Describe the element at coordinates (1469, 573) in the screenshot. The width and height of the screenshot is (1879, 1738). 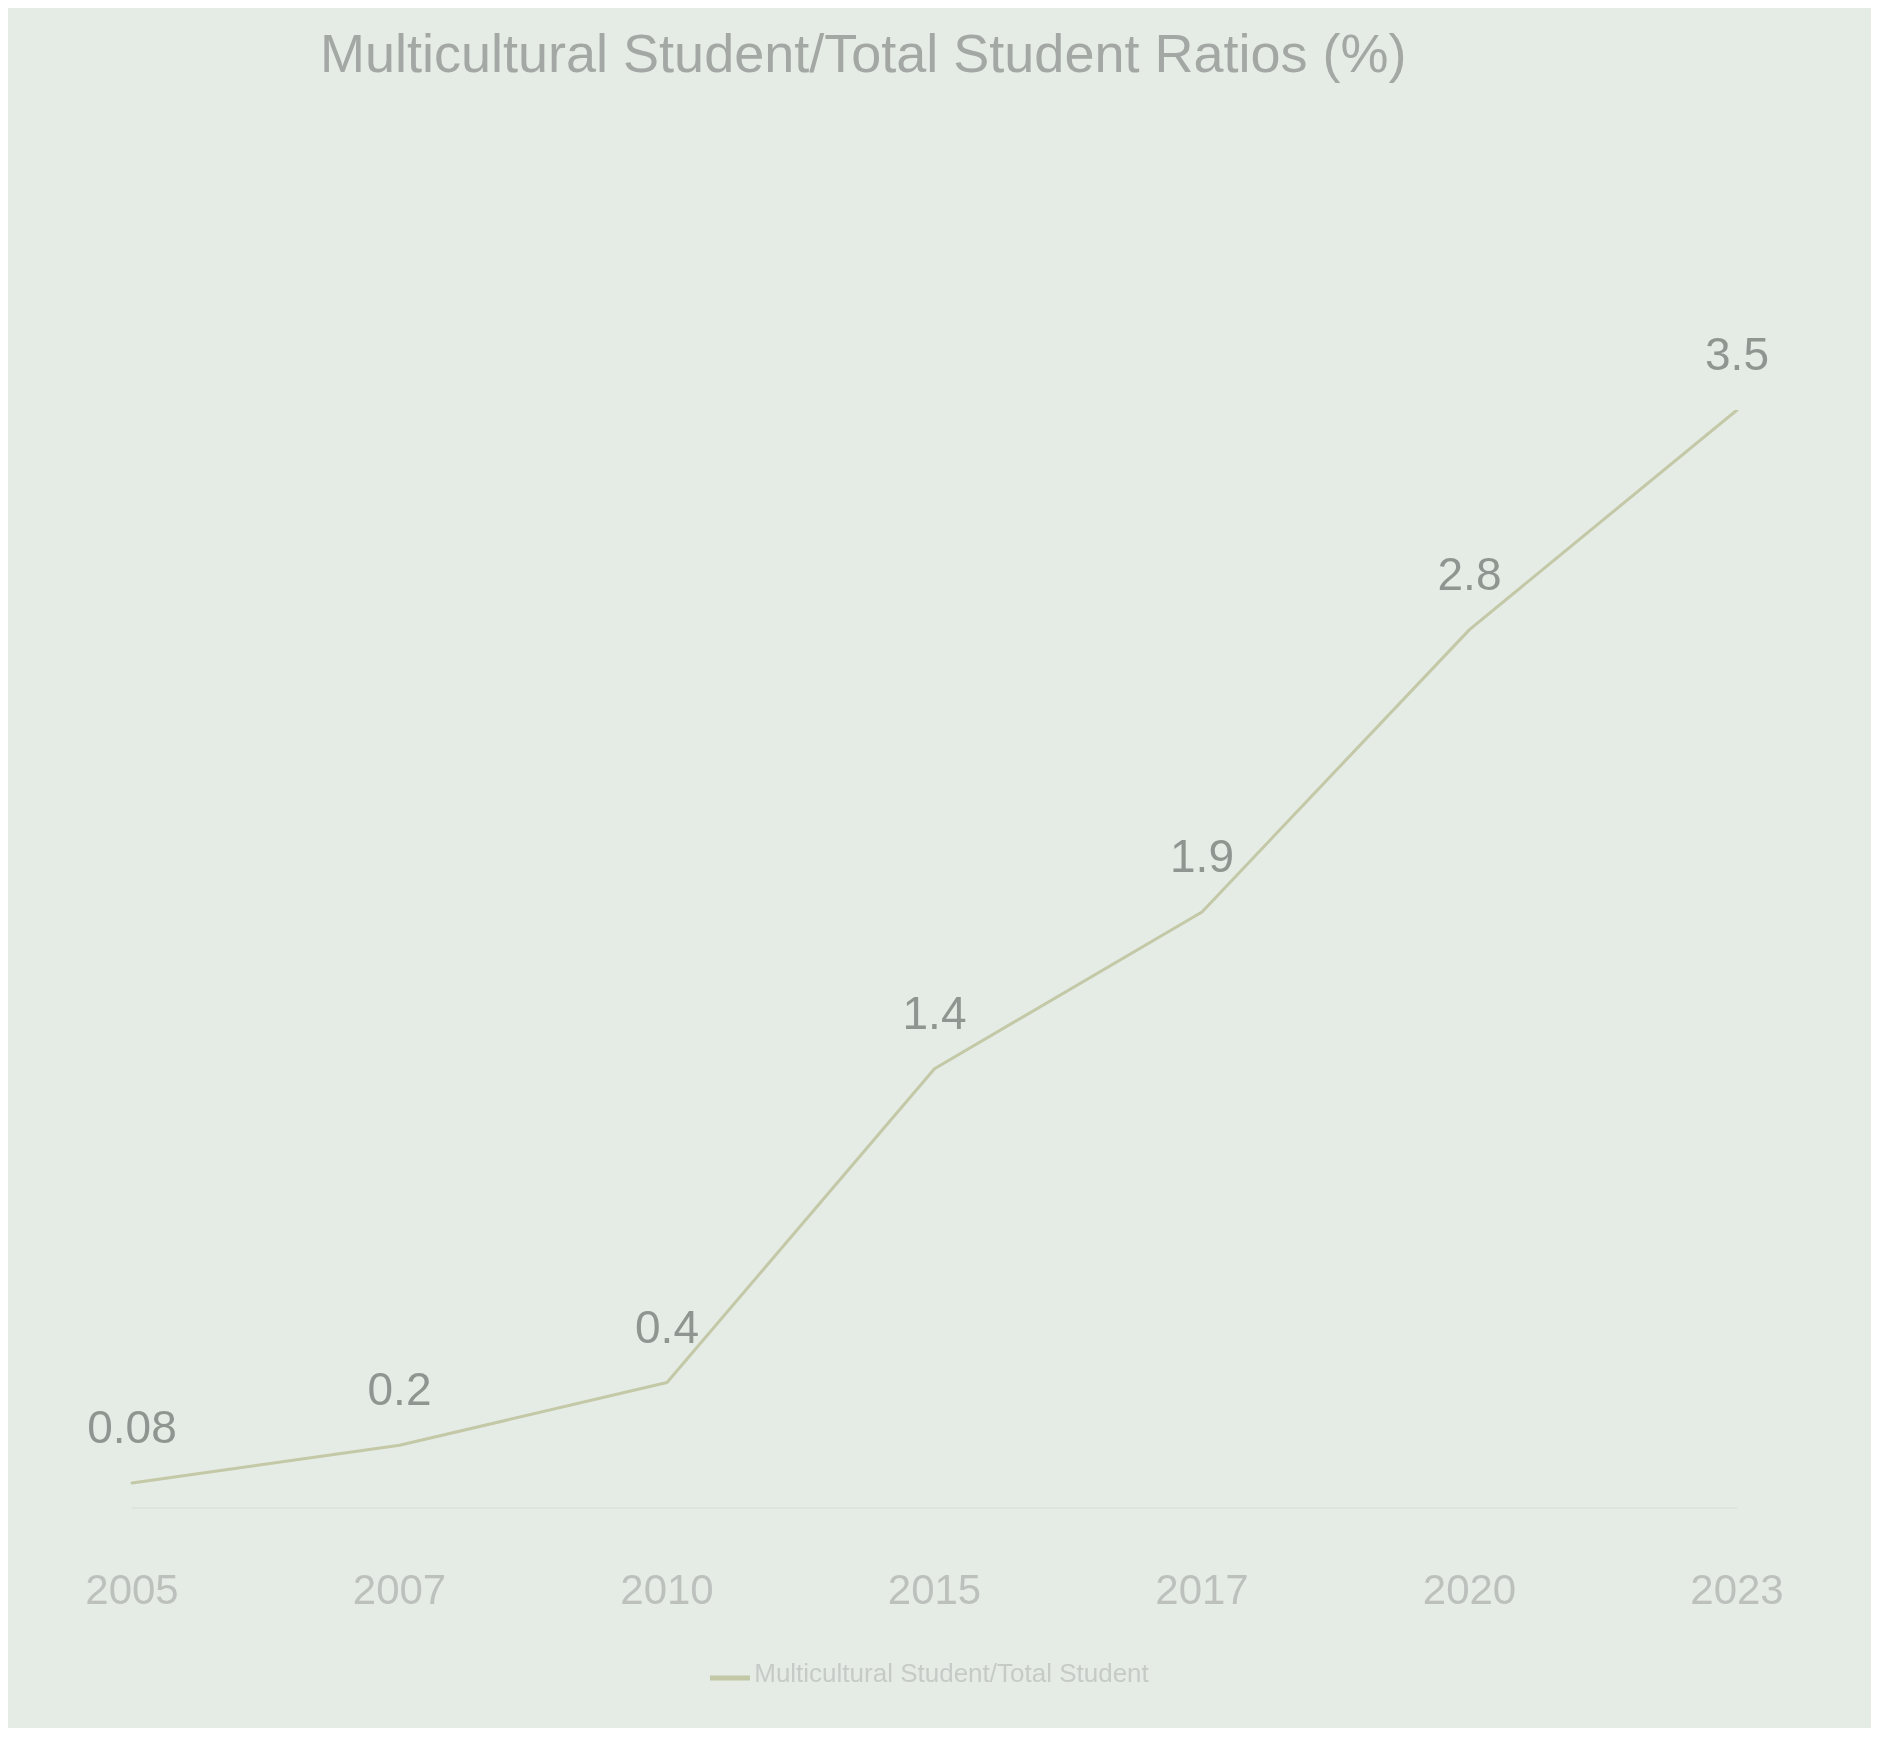
I see `data-label: 2.8` at that location.